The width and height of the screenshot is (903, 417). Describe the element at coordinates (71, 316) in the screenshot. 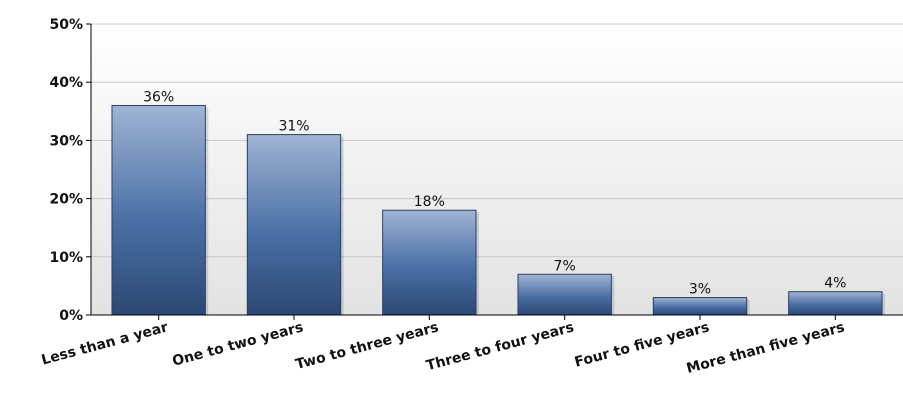

I see `y-tick-label: 0%` at that location.